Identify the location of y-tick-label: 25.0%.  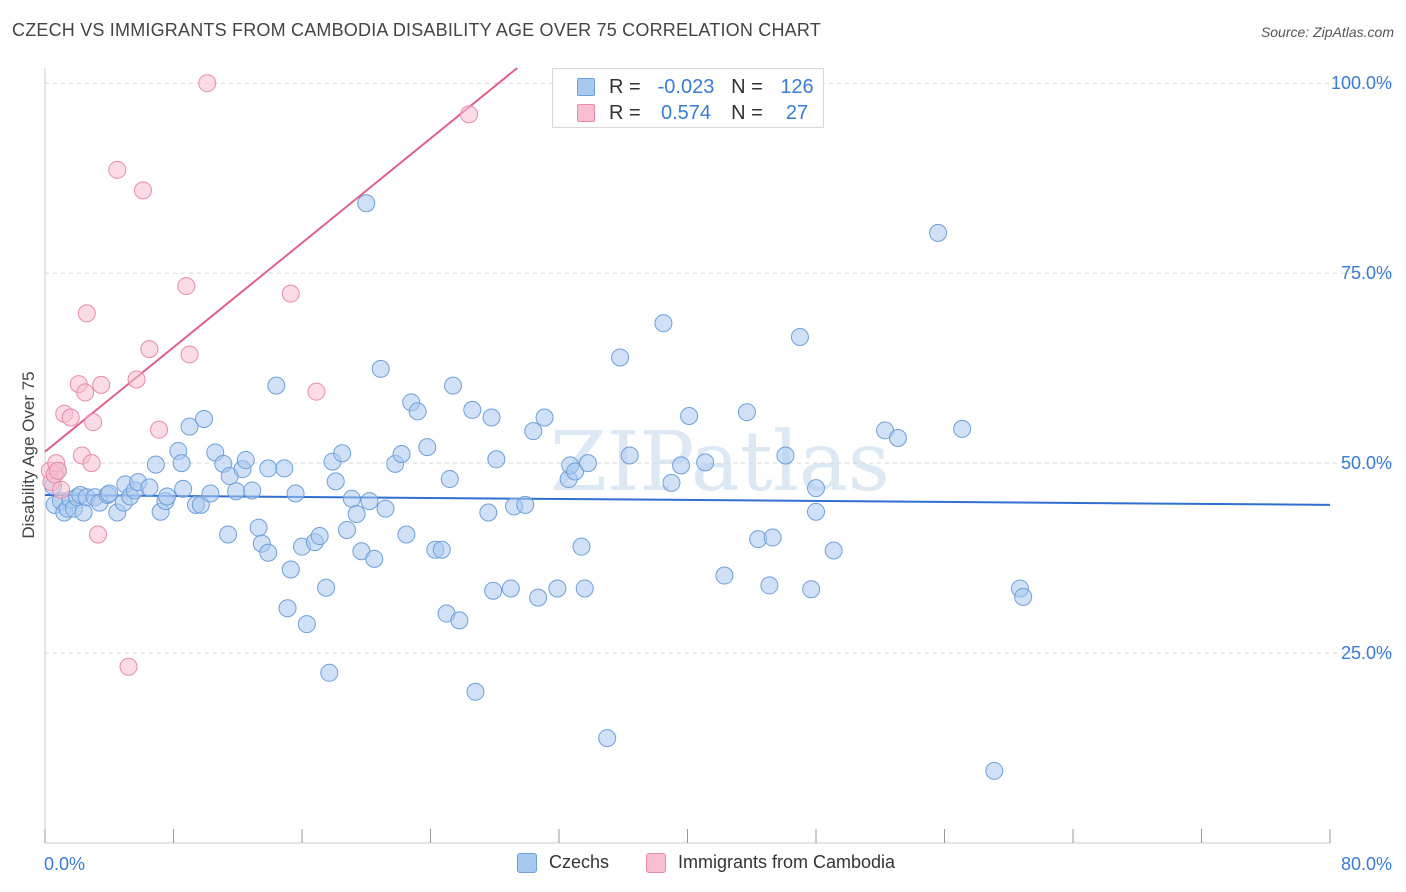
(1366, 653).